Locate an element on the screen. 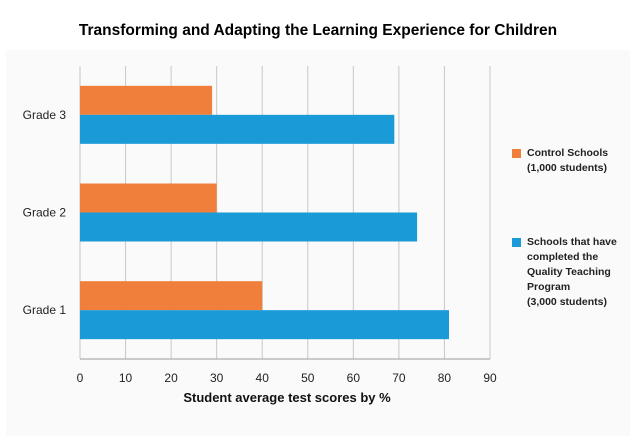 The image size is (636, 446). x-tick-label-20: 20 is located at coordinates (171, 378).